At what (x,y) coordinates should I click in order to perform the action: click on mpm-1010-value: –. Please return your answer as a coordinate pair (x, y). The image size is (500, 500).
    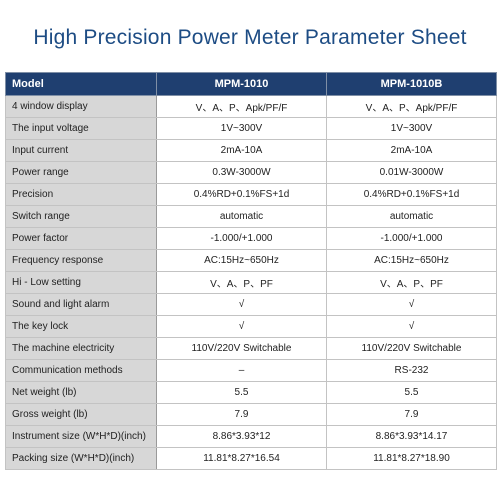
    Looking at the image, I should click on (241, 370).